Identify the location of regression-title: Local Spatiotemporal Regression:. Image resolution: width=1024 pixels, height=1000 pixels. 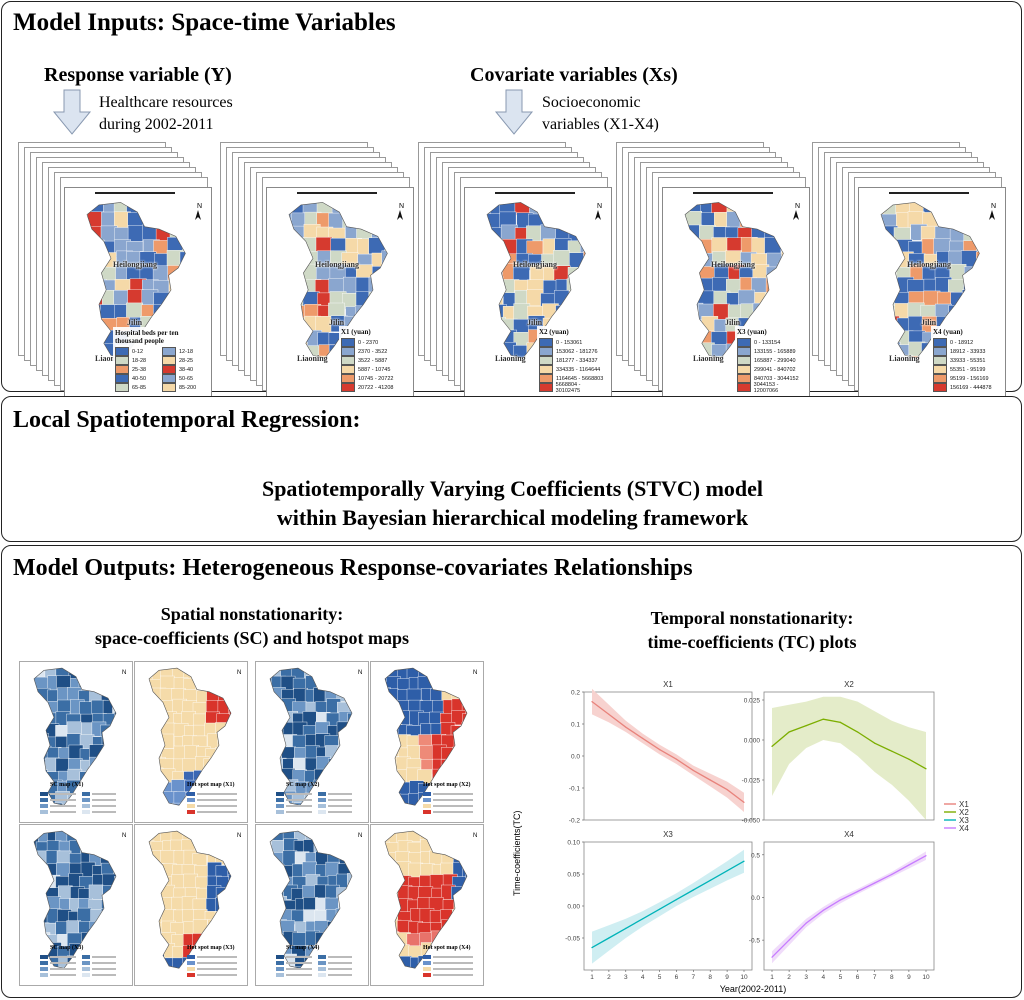
(187, 420).